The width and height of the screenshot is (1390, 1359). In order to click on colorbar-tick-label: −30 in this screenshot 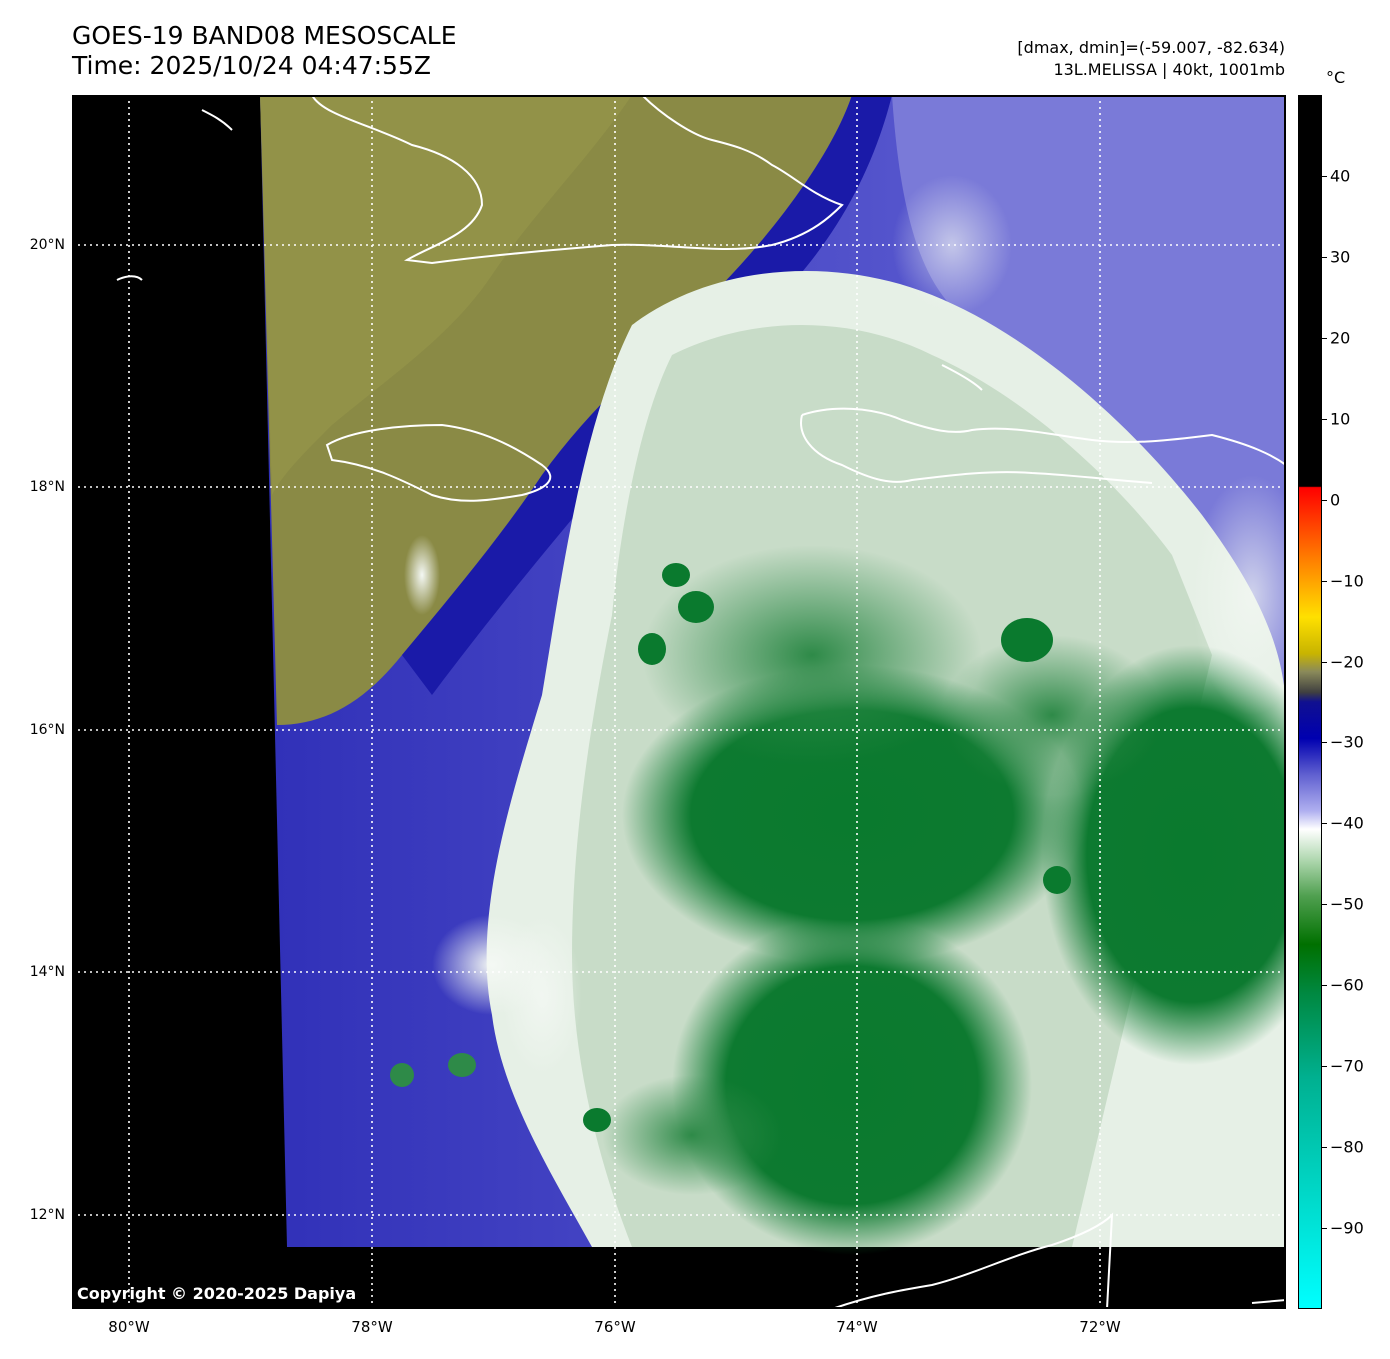, I will do `click(1347, 742)`.